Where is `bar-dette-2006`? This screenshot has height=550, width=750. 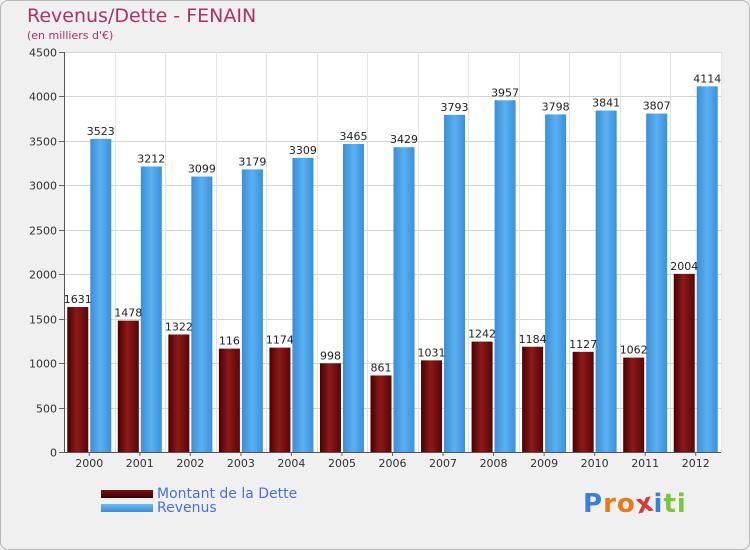 bar-dette-2006 is located at coordinates (381, 413).